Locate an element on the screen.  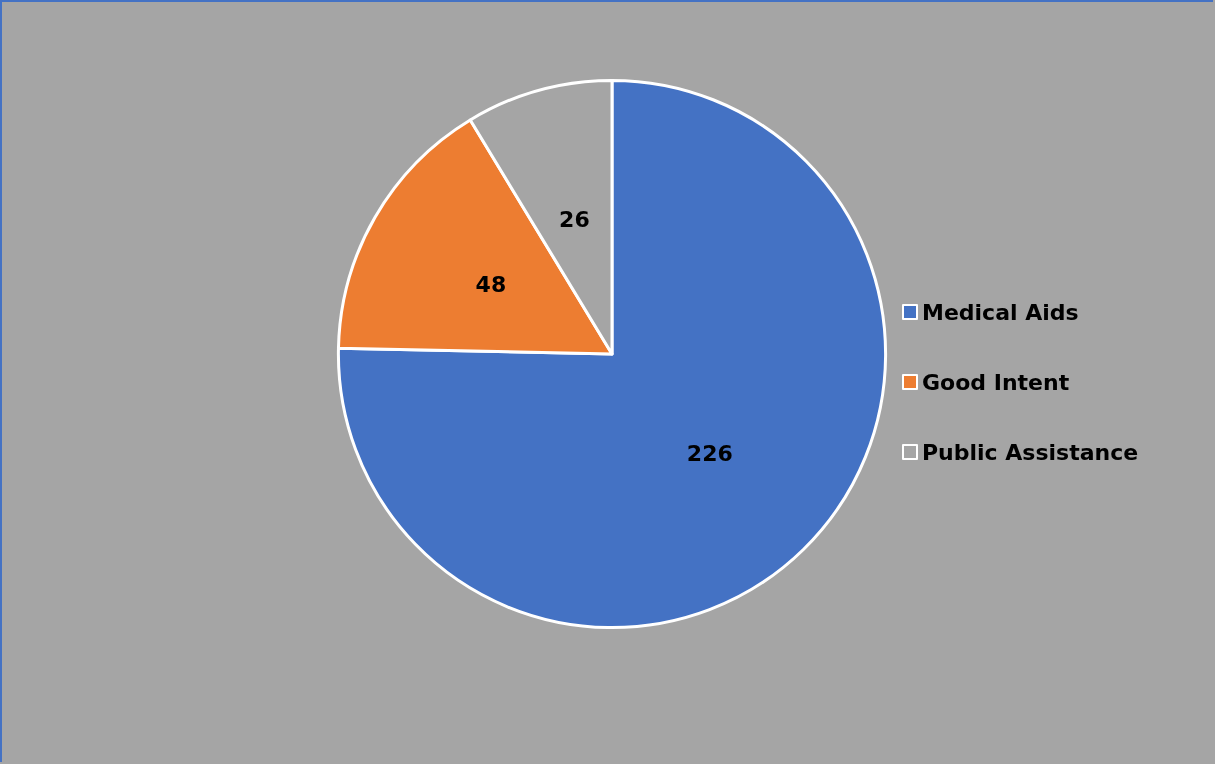
data-label: 226 is located at coordinates (709, 454).